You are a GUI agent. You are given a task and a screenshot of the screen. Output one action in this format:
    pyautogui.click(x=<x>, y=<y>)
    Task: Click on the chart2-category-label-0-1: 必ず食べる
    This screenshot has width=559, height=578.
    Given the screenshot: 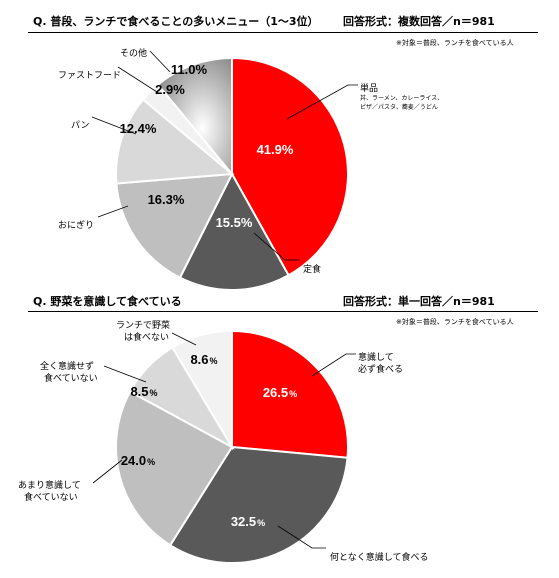 What is the action you would take?
    pyautogui.click(x=380, y=369)
    